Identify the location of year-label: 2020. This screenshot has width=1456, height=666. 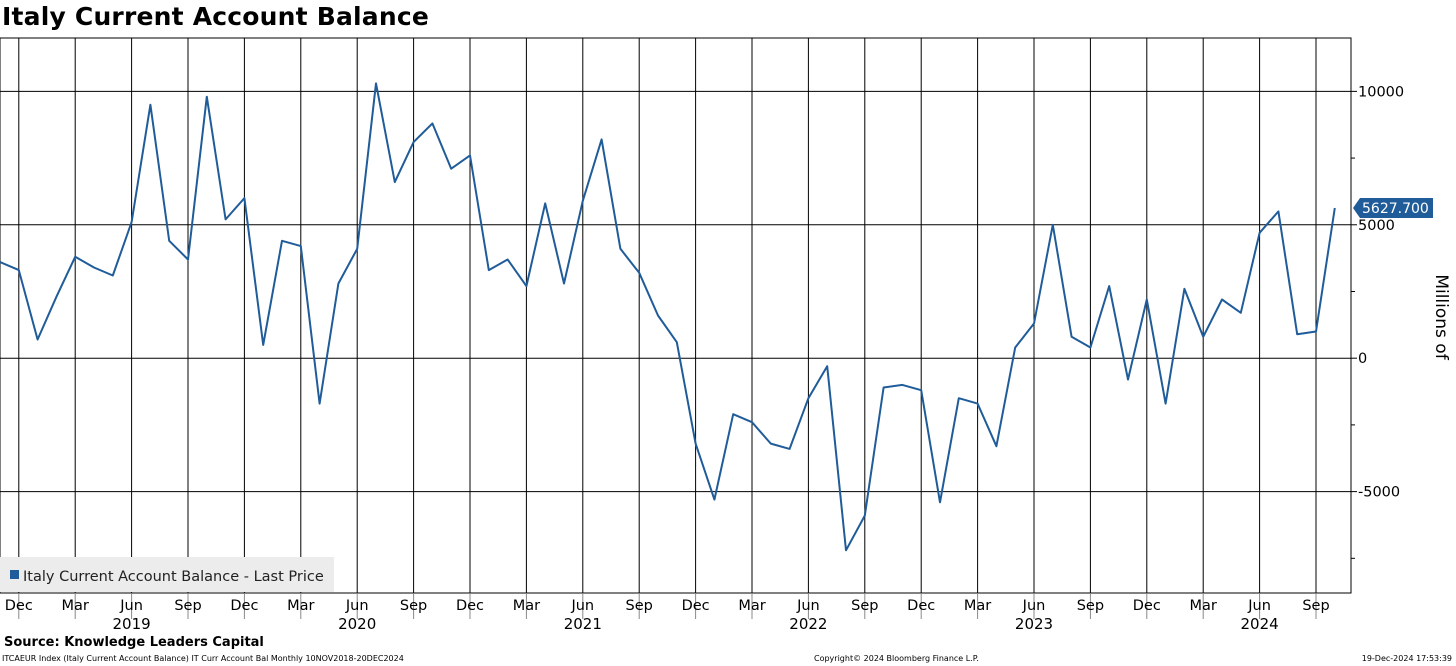
(357, 624).